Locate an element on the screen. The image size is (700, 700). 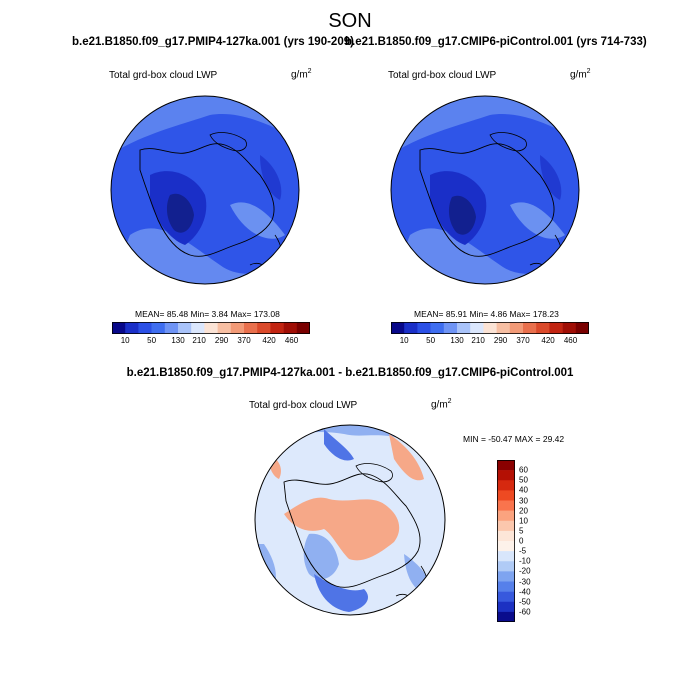
panel2-stats: MEAN= 85.91 Min= 4.86 Max= 178.23 is located at coordinates (486, 314).